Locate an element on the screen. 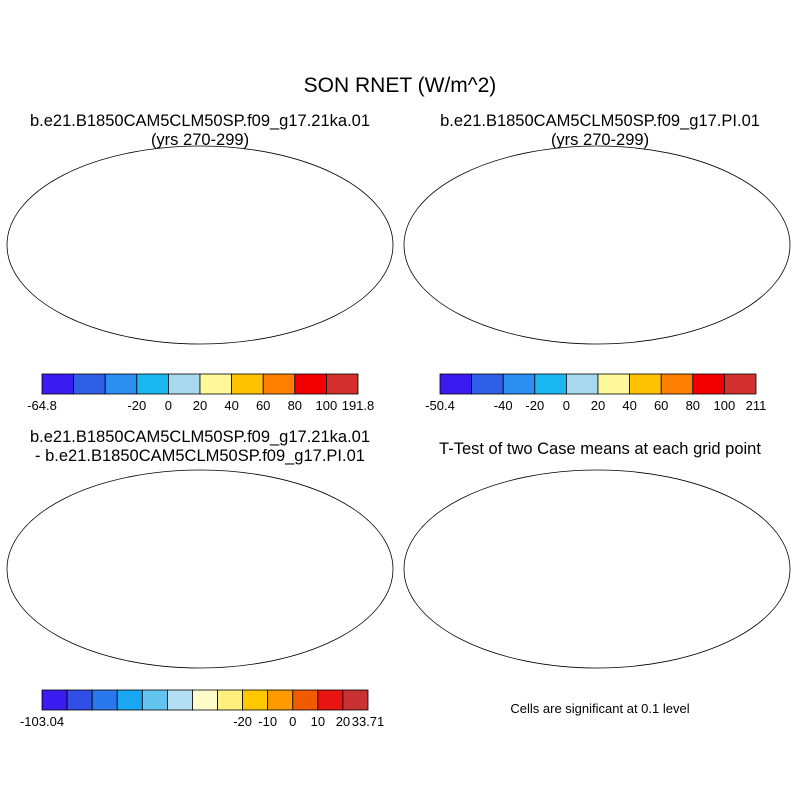 The image size is (800, 800). colorbar-tick-label: -40 is located at coordinates (503, 405).